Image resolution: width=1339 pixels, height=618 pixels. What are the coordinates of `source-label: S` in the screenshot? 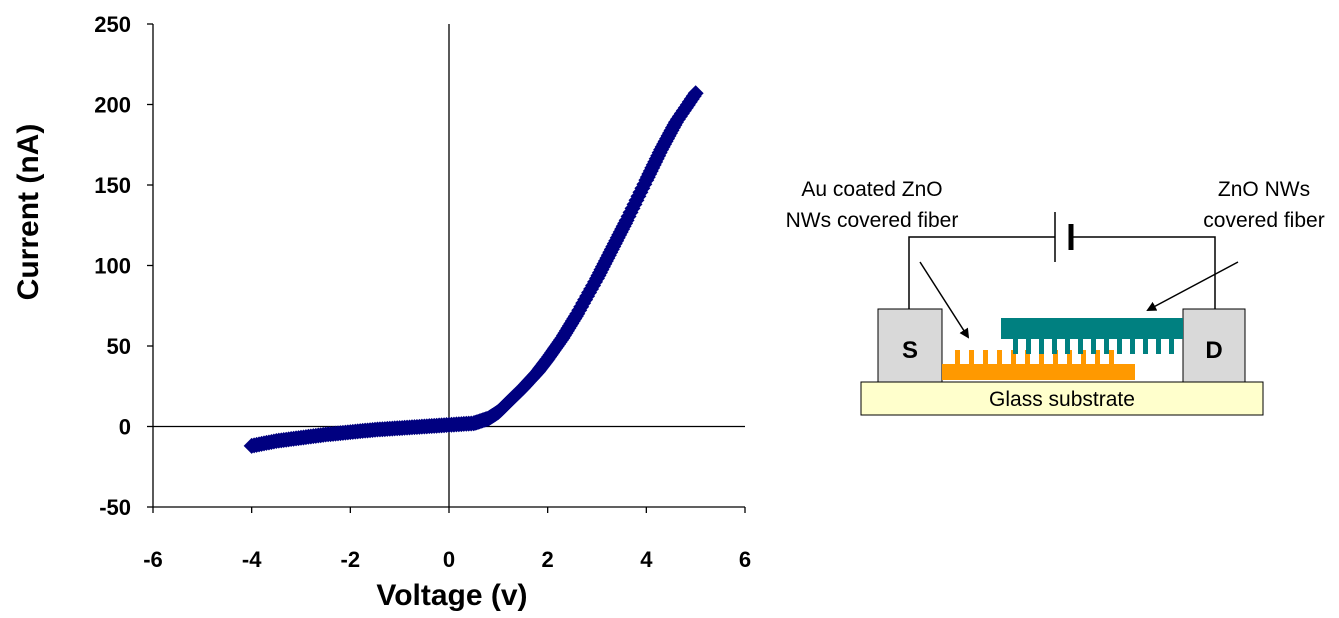 It's located at (910, 350).